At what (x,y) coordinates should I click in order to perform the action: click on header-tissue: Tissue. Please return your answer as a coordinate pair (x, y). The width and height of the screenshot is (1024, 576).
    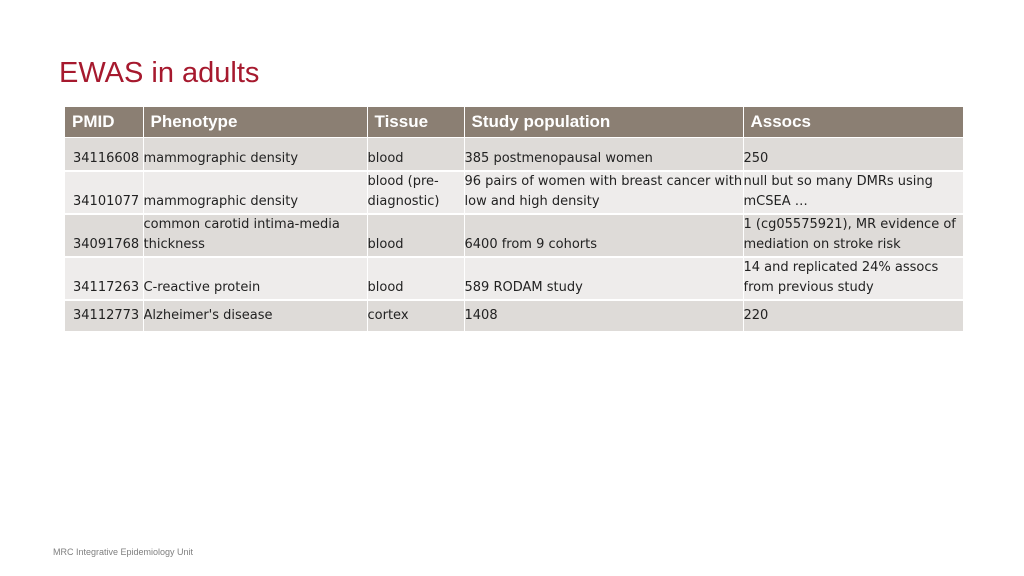
    Looking at the image, I should click on (416, 122).